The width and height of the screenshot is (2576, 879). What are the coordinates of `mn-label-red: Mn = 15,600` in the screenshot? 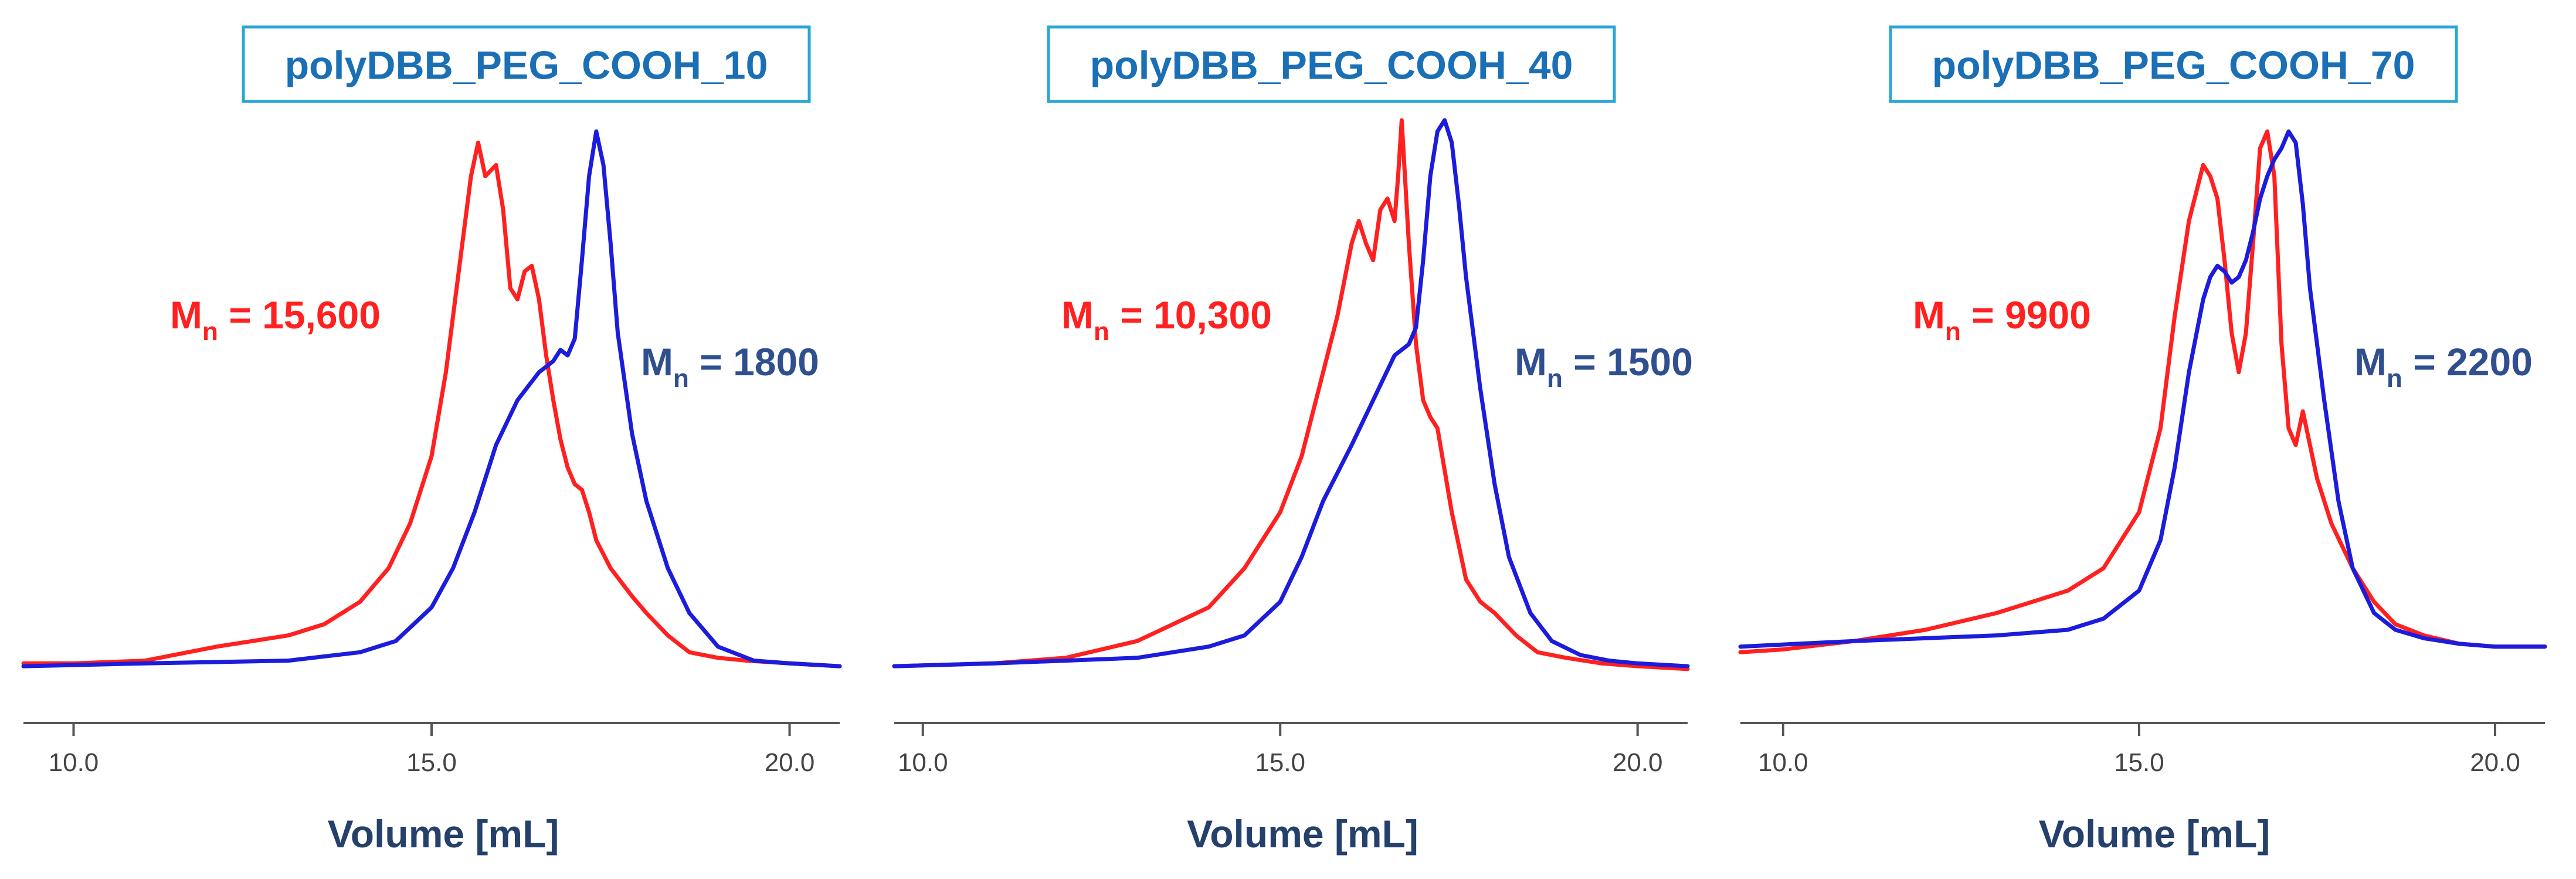 It's located at (275, 319).